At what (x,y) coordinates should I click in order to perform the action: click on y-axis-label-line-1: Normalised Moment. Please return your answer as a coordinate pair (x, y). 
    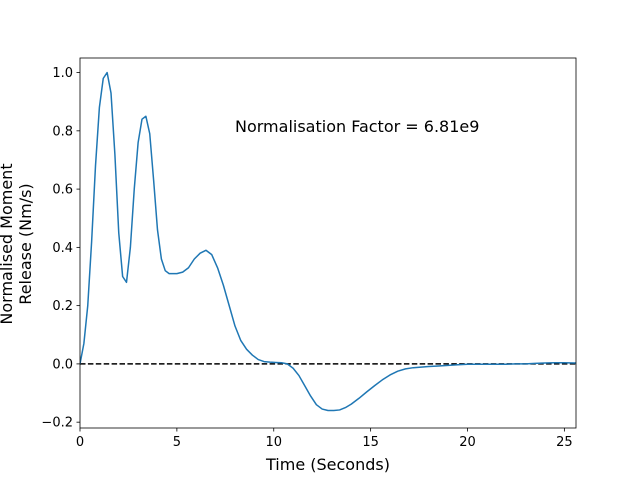
    Looking at the image, I should click on (8, 243).